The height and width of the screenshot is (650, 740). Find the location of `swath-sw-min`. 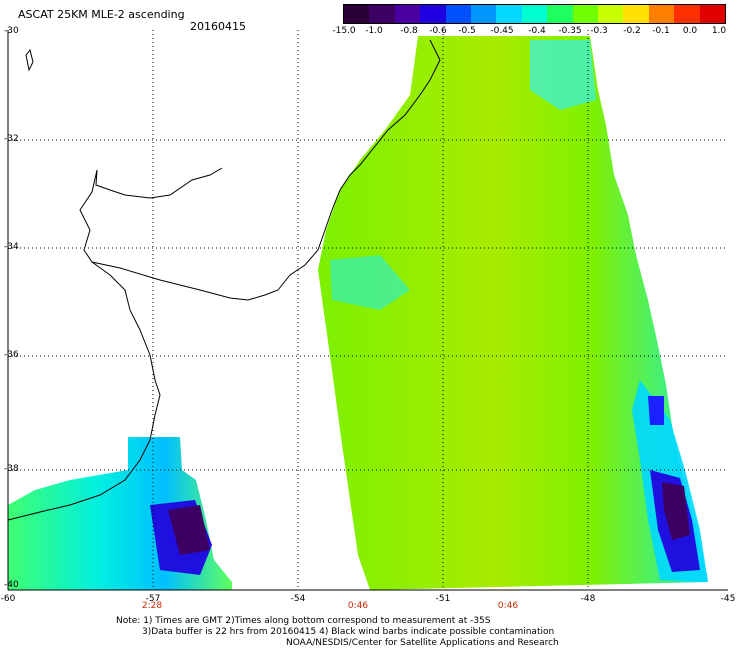

swath-sw-min is located at coordinates (189, 530).